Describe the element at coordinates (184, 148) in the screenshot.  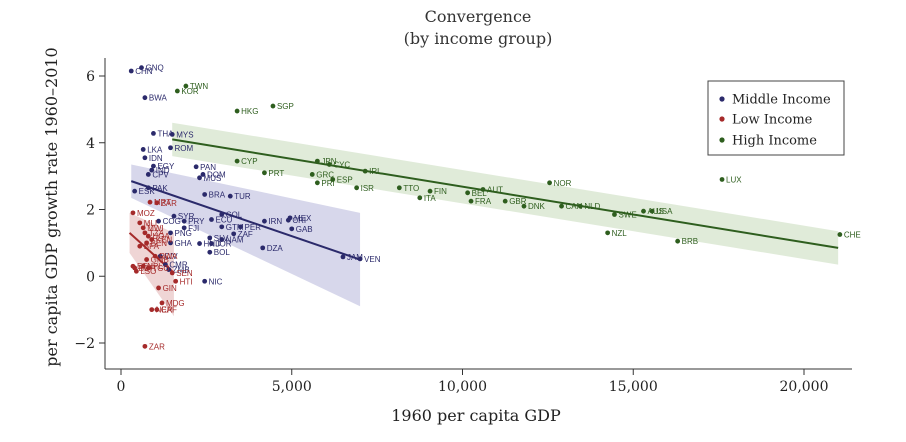
I see `point-label-rom: ROM` at that location.